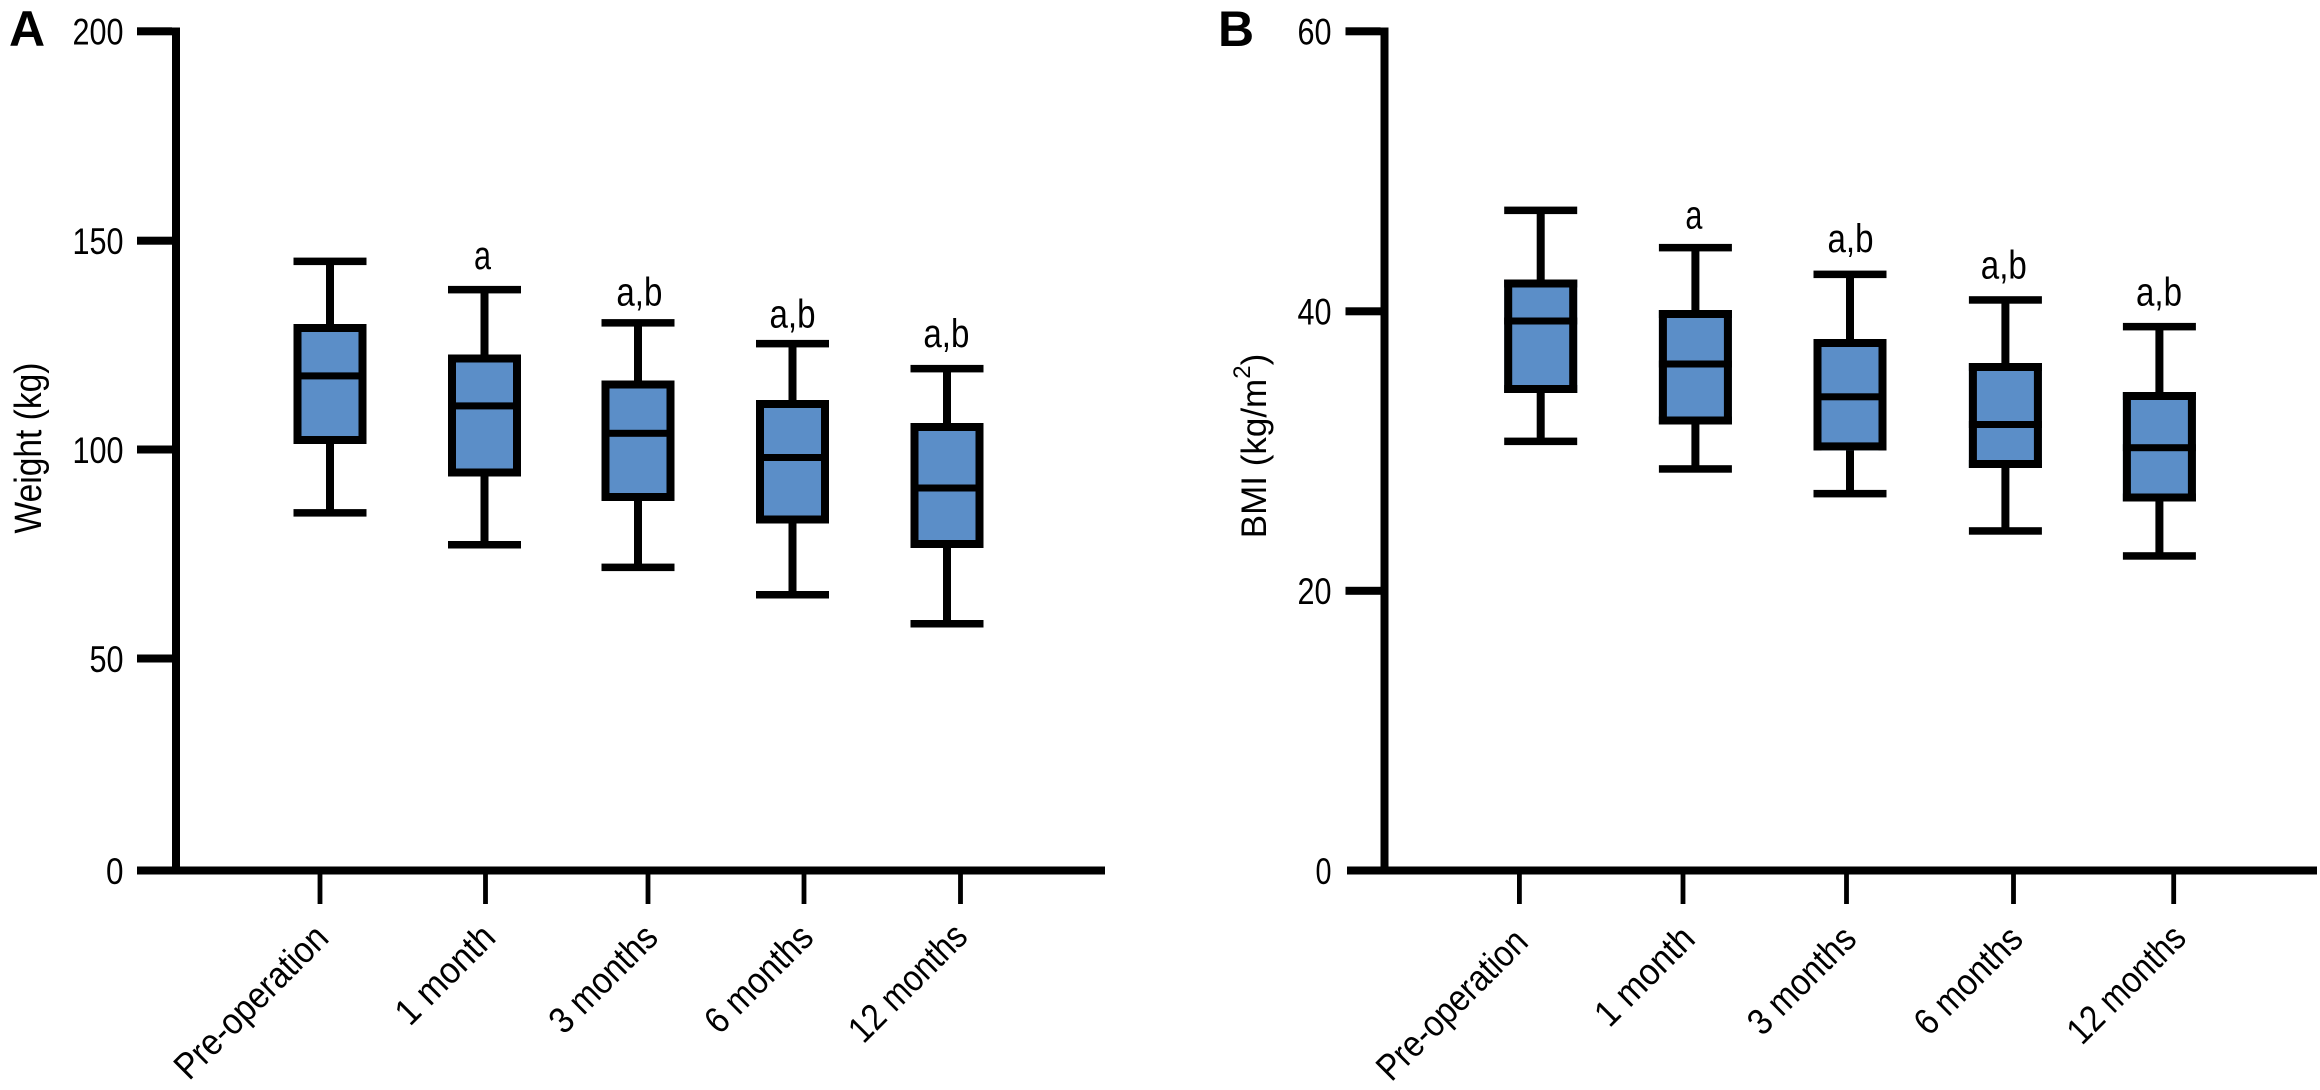 The height and width of the screenshot is (1090, 2320). Describe the element at coordinates (98, 32) in the screenshot. I see `svg-text: 200` at that location.